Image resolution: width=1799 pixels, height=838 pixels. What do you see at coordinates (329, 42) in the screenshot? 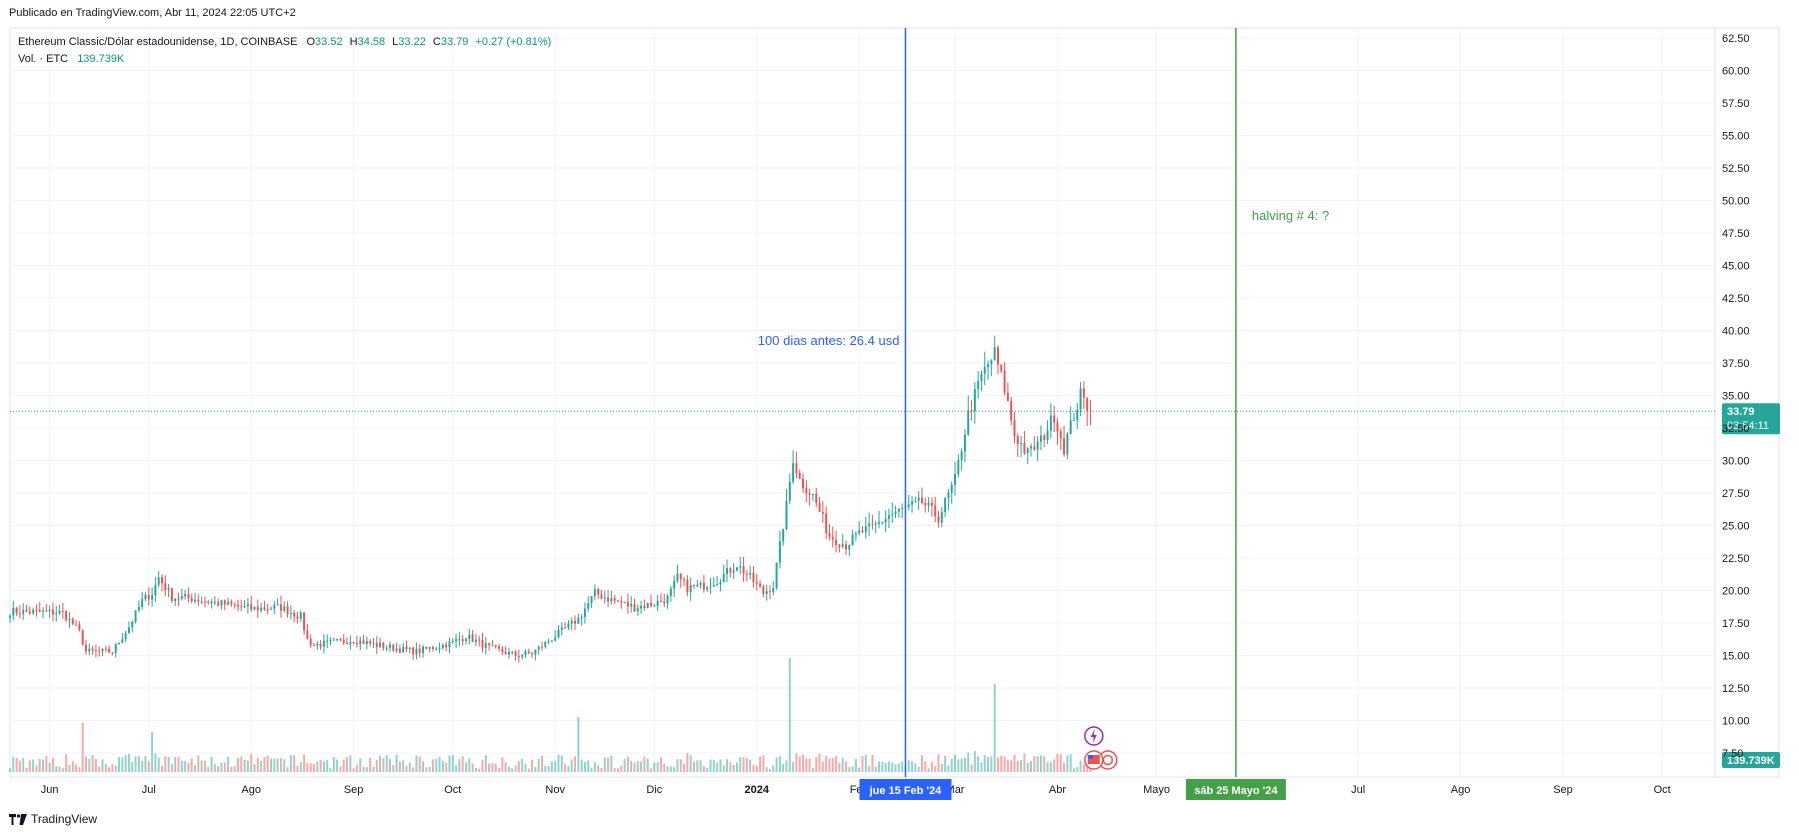
I see `open-value: 33.52` at bounding box center [329, 42].